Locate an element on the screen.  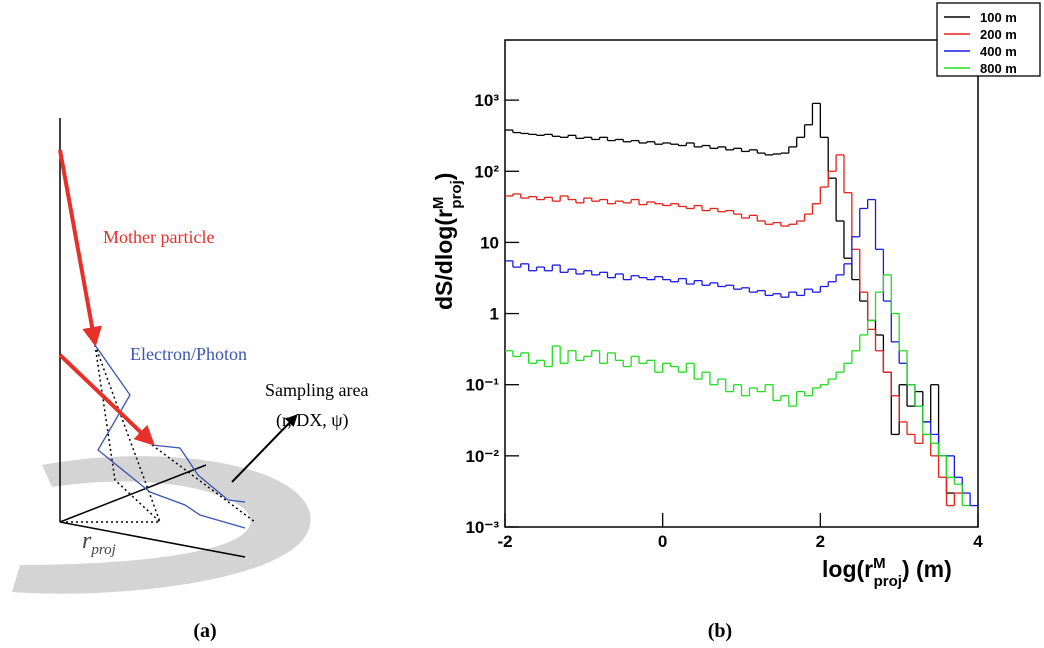
legend-label: 400 m is located at coordinates (998, 51).